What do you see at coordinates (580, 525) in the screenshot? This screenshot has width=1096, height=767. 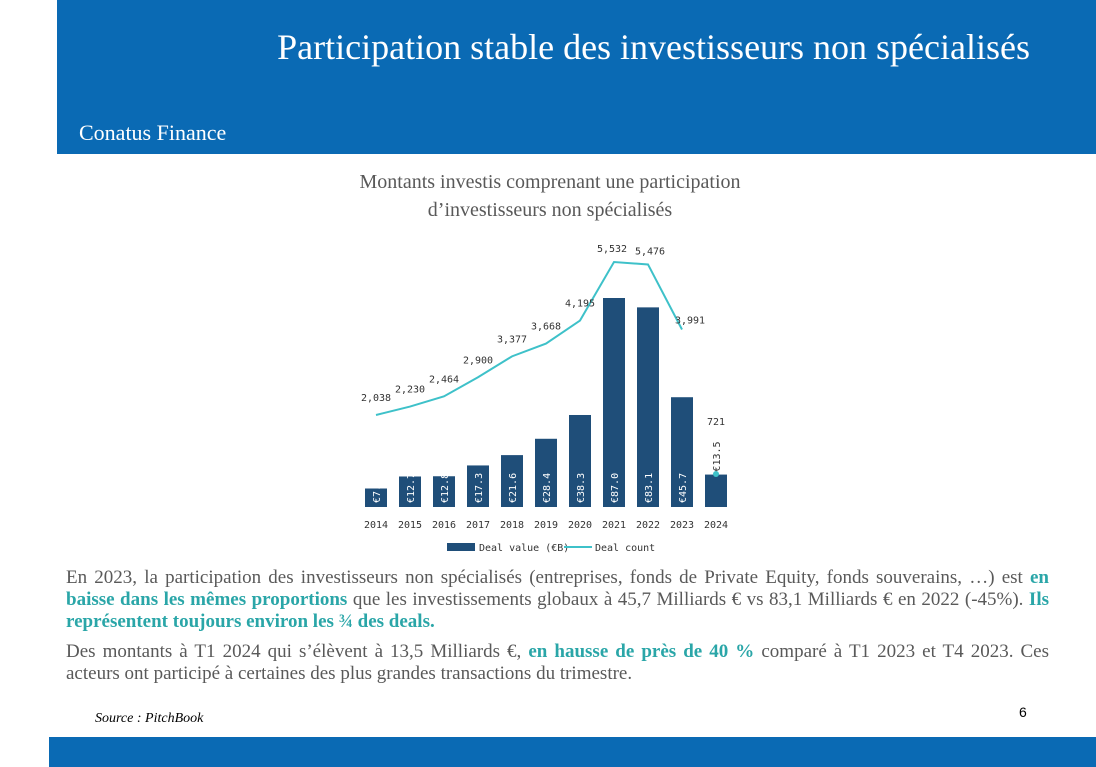 I see `x-label-2020: 2020` at bounding box center [580, 525].